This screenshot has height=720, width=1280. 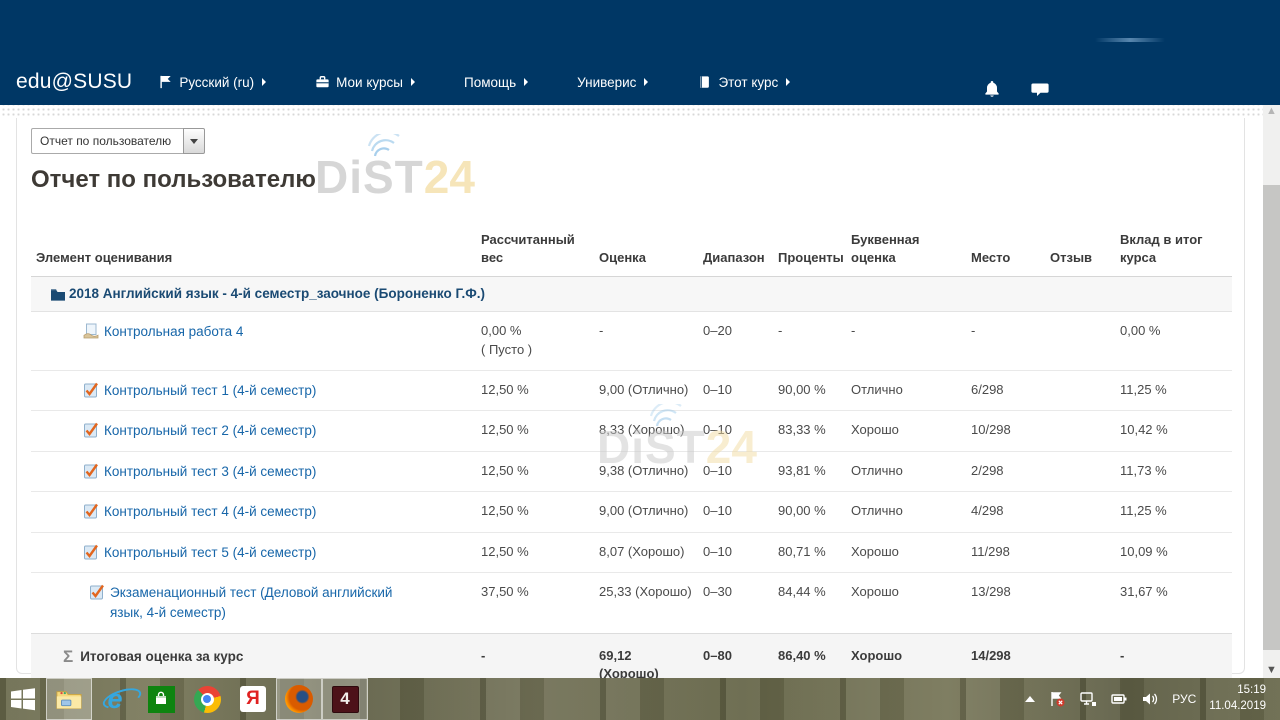 What do you see at coordinates (1239, 698) in the screenshot?
I see `clock: 15:19 11.04.2019` at bounding box center [1239, 698].